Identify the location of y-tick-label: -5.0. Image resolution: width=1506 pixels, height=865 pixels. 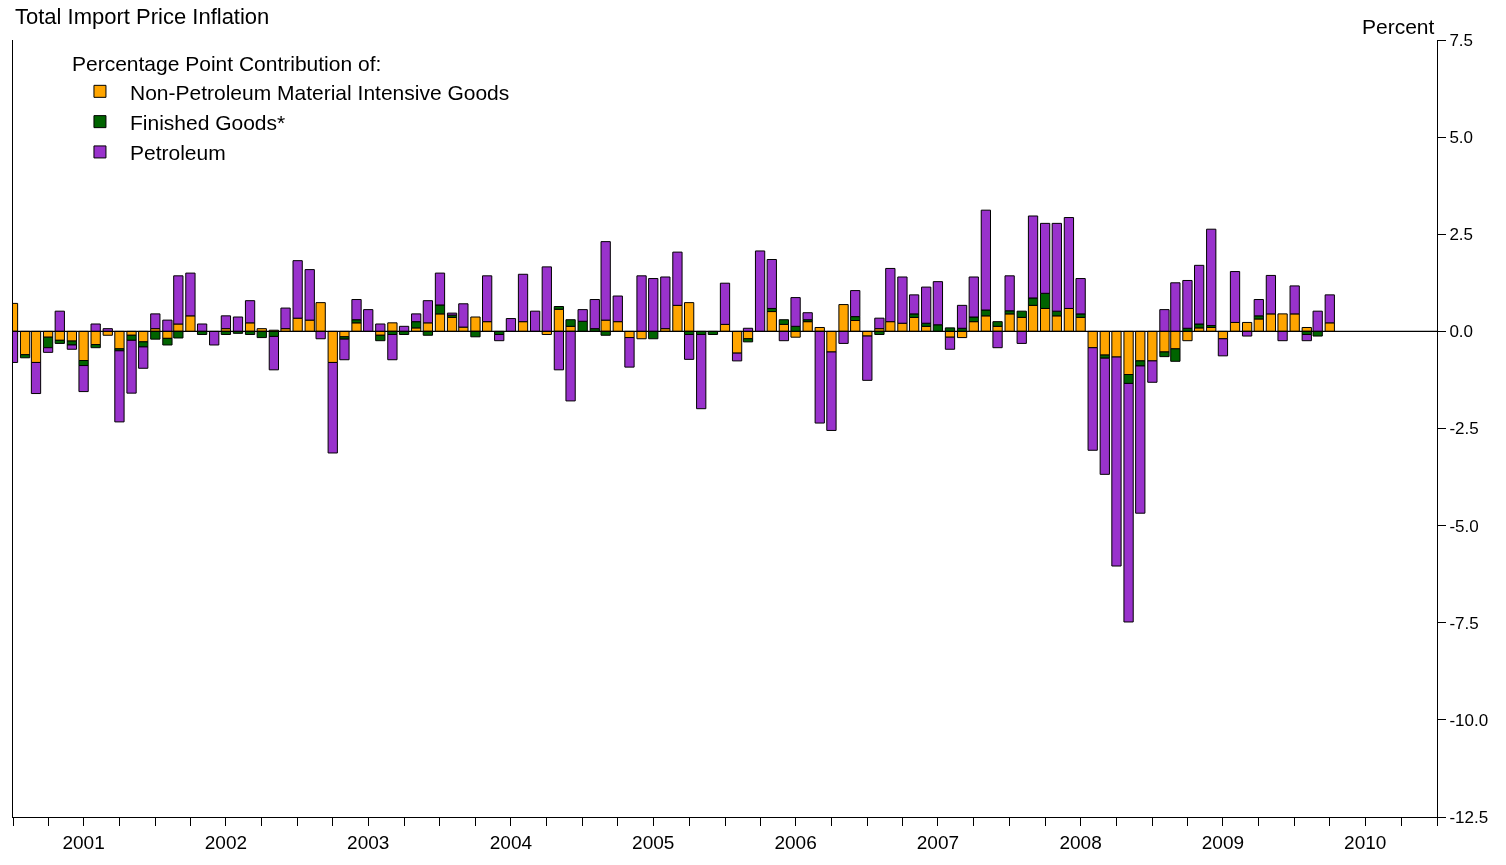
(1464, 526).